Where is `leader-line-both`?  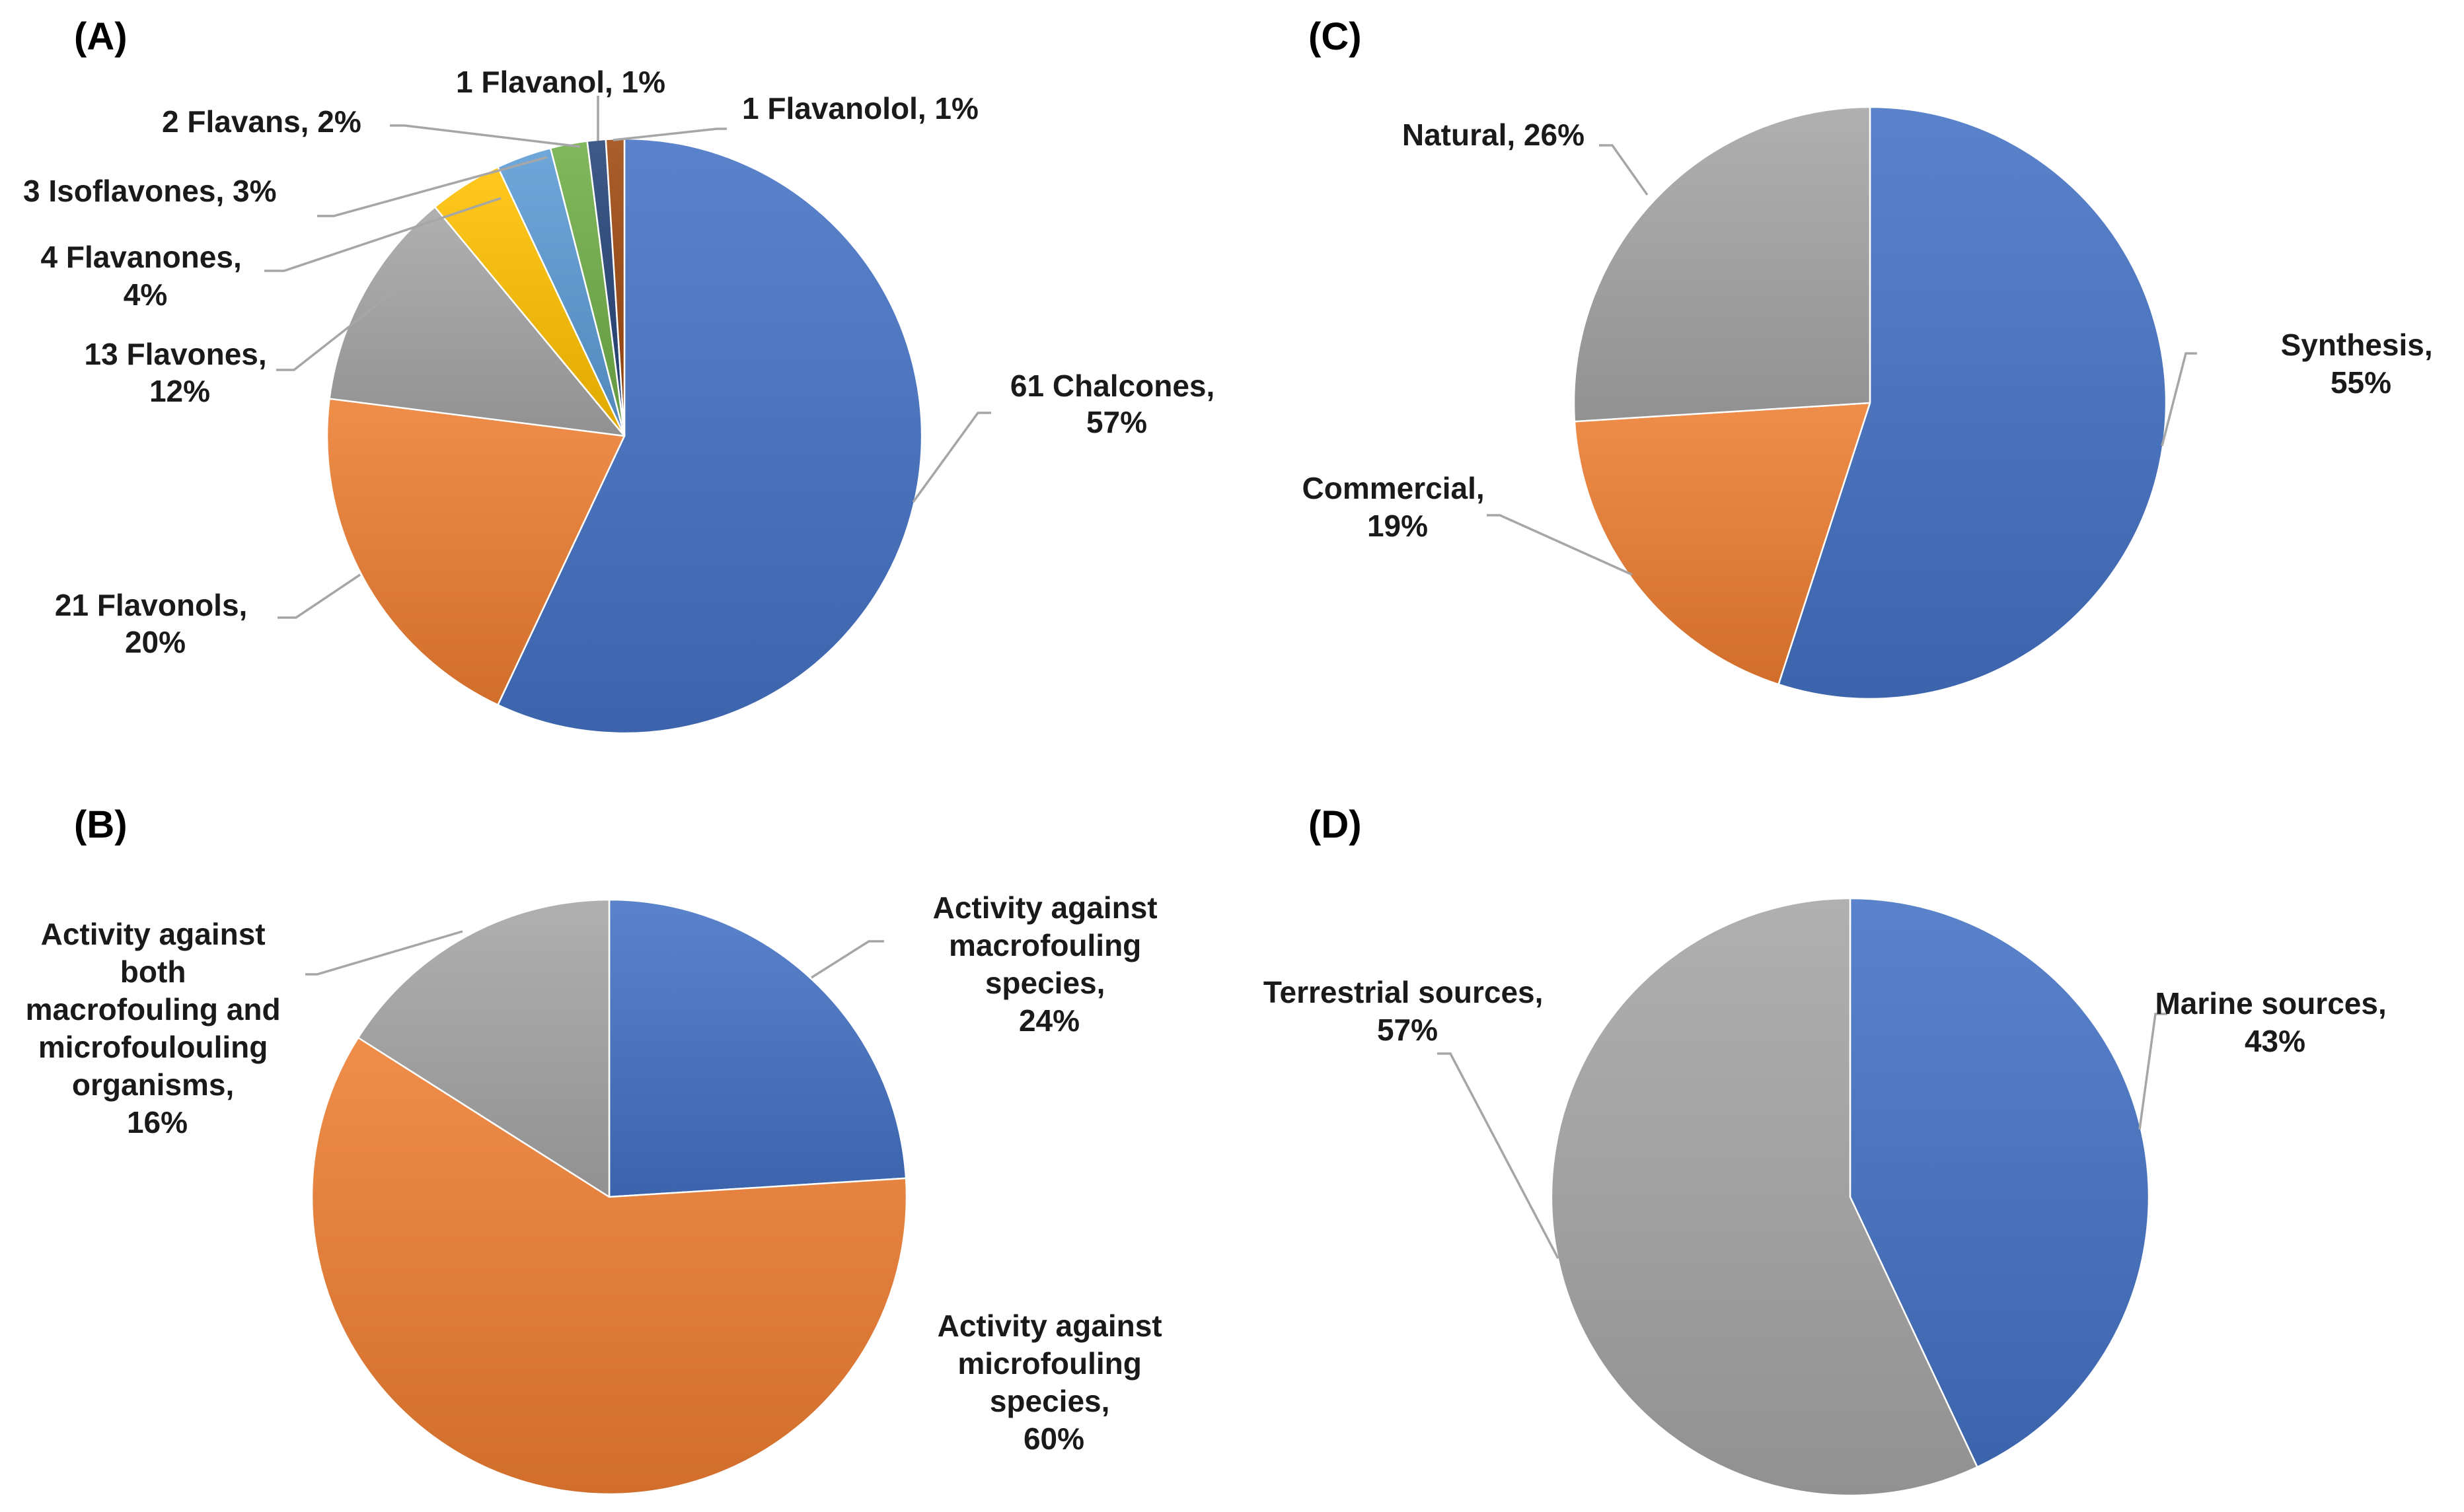 leader-line-both is located at coordinates (384, 953).